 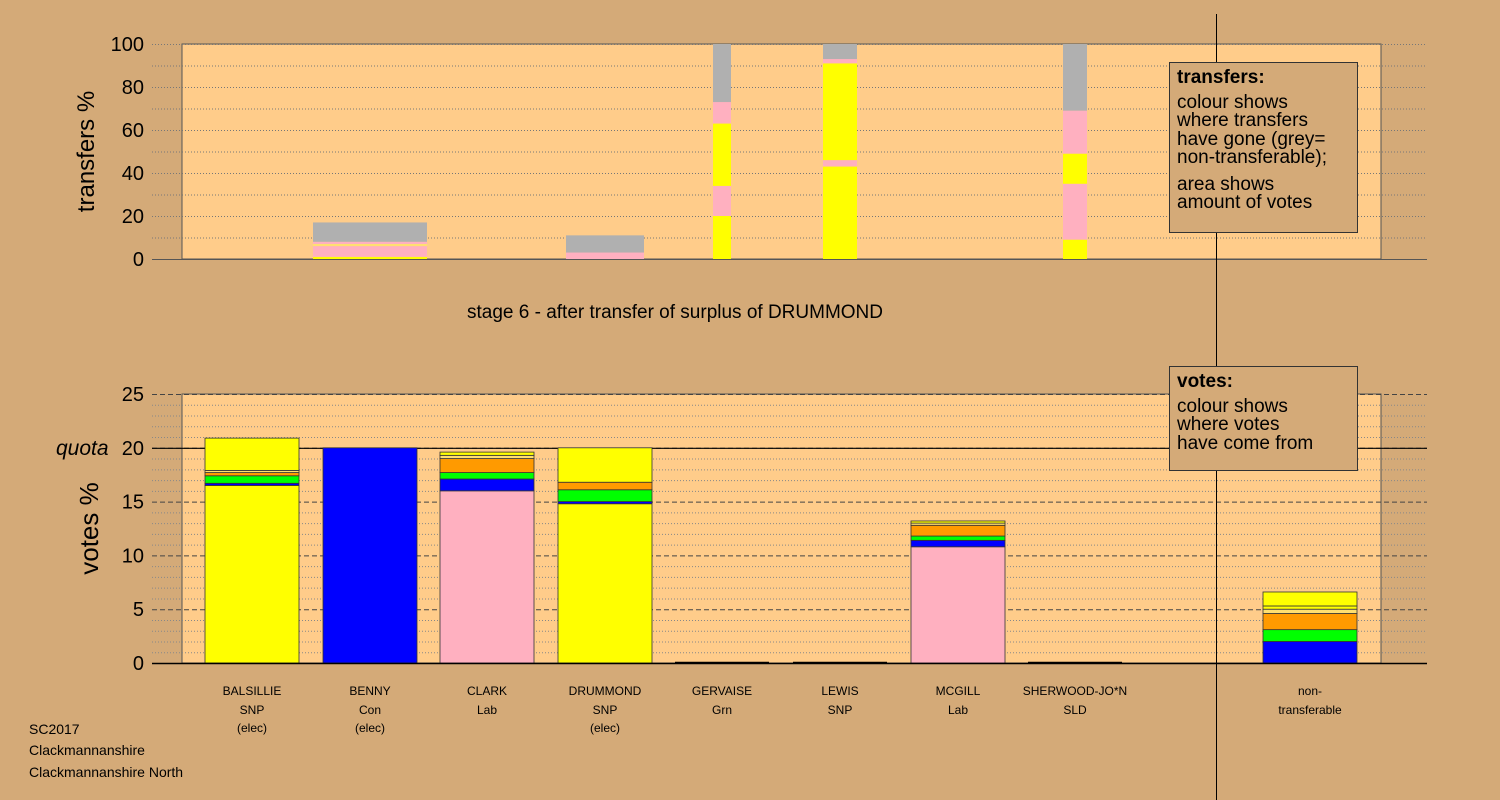 I want to click on candidate-name-label: CLARK, so click(x=487, y=691).